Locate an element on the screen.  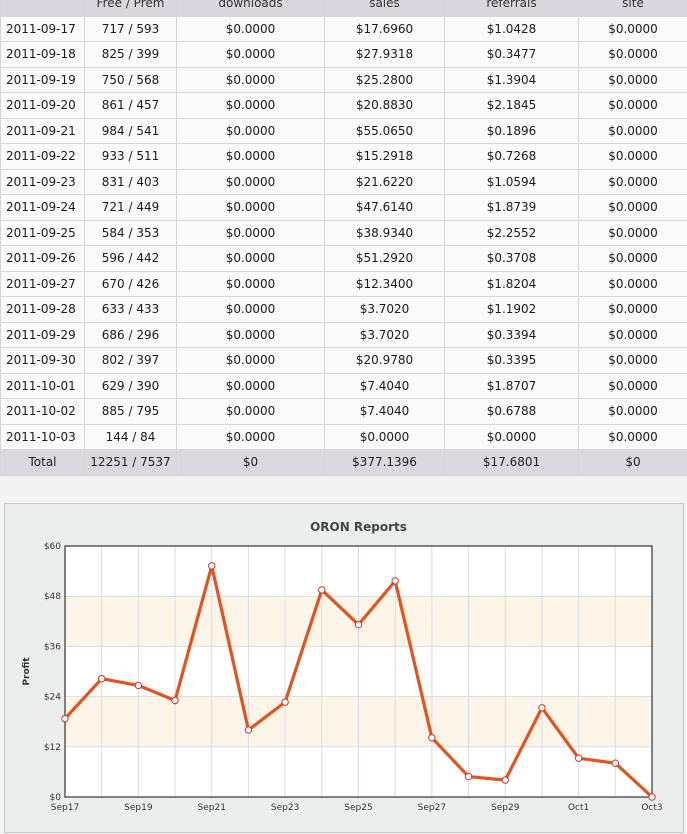
x-tick-label: Sep29 is located at coordinates (505, 808).